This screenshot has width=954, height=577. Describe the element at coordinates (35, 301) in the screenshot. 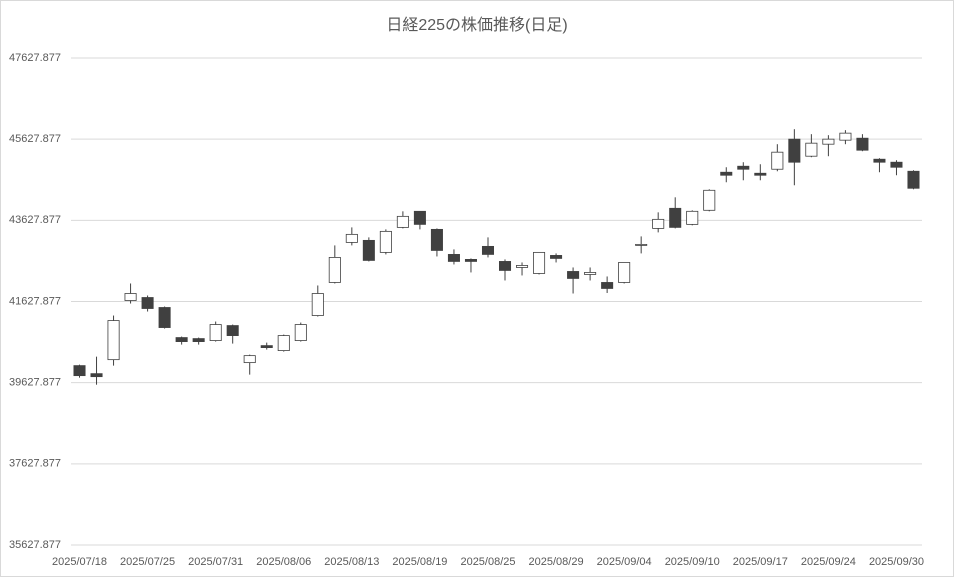

I see `y-tick-label: 41627.877` at that location.